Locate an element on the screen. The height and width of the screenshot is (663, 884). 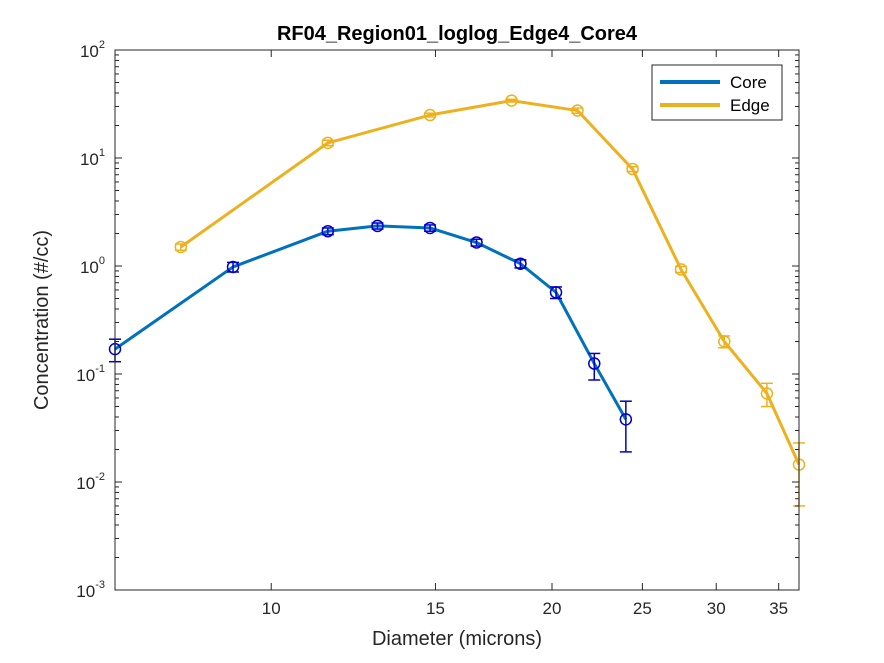
y-tick-label: 10⁰ is located at coordinates (92, 266).